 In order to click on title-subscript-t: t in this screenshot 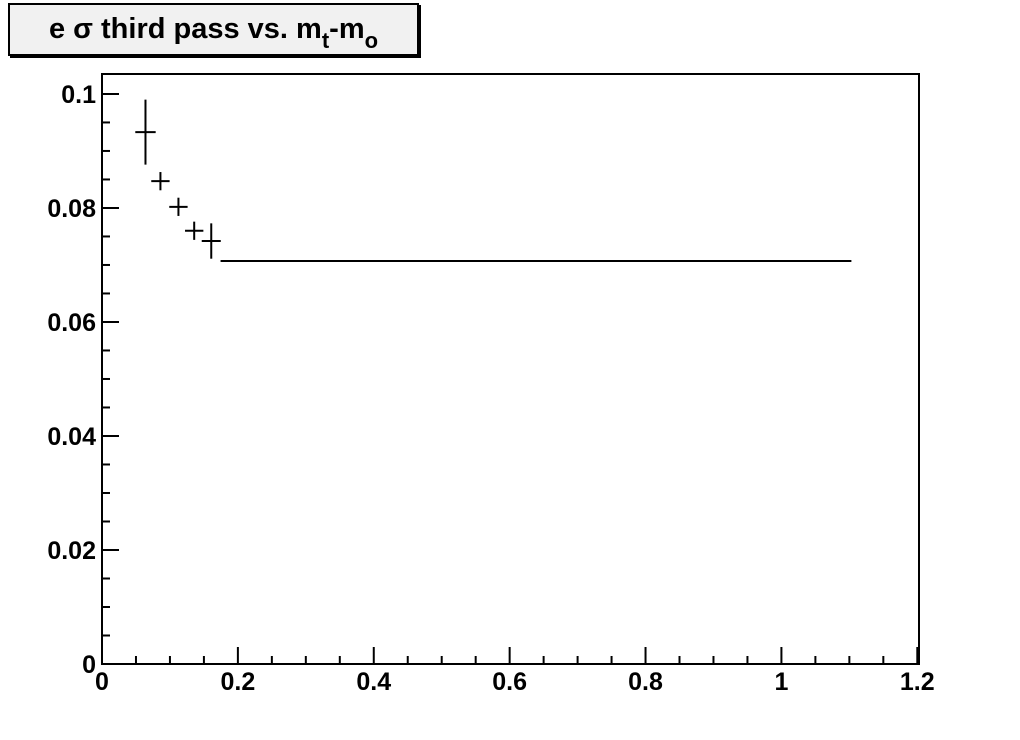, I will do `click(325, 40)`.